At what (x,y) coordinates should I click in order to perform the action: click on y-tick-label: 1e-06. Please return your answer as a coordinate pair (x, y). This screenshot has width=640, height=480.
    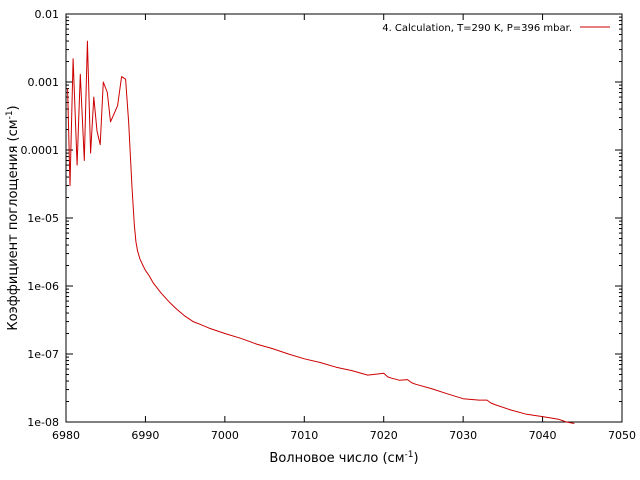
    Looking at the image, I should click on (43, 286).